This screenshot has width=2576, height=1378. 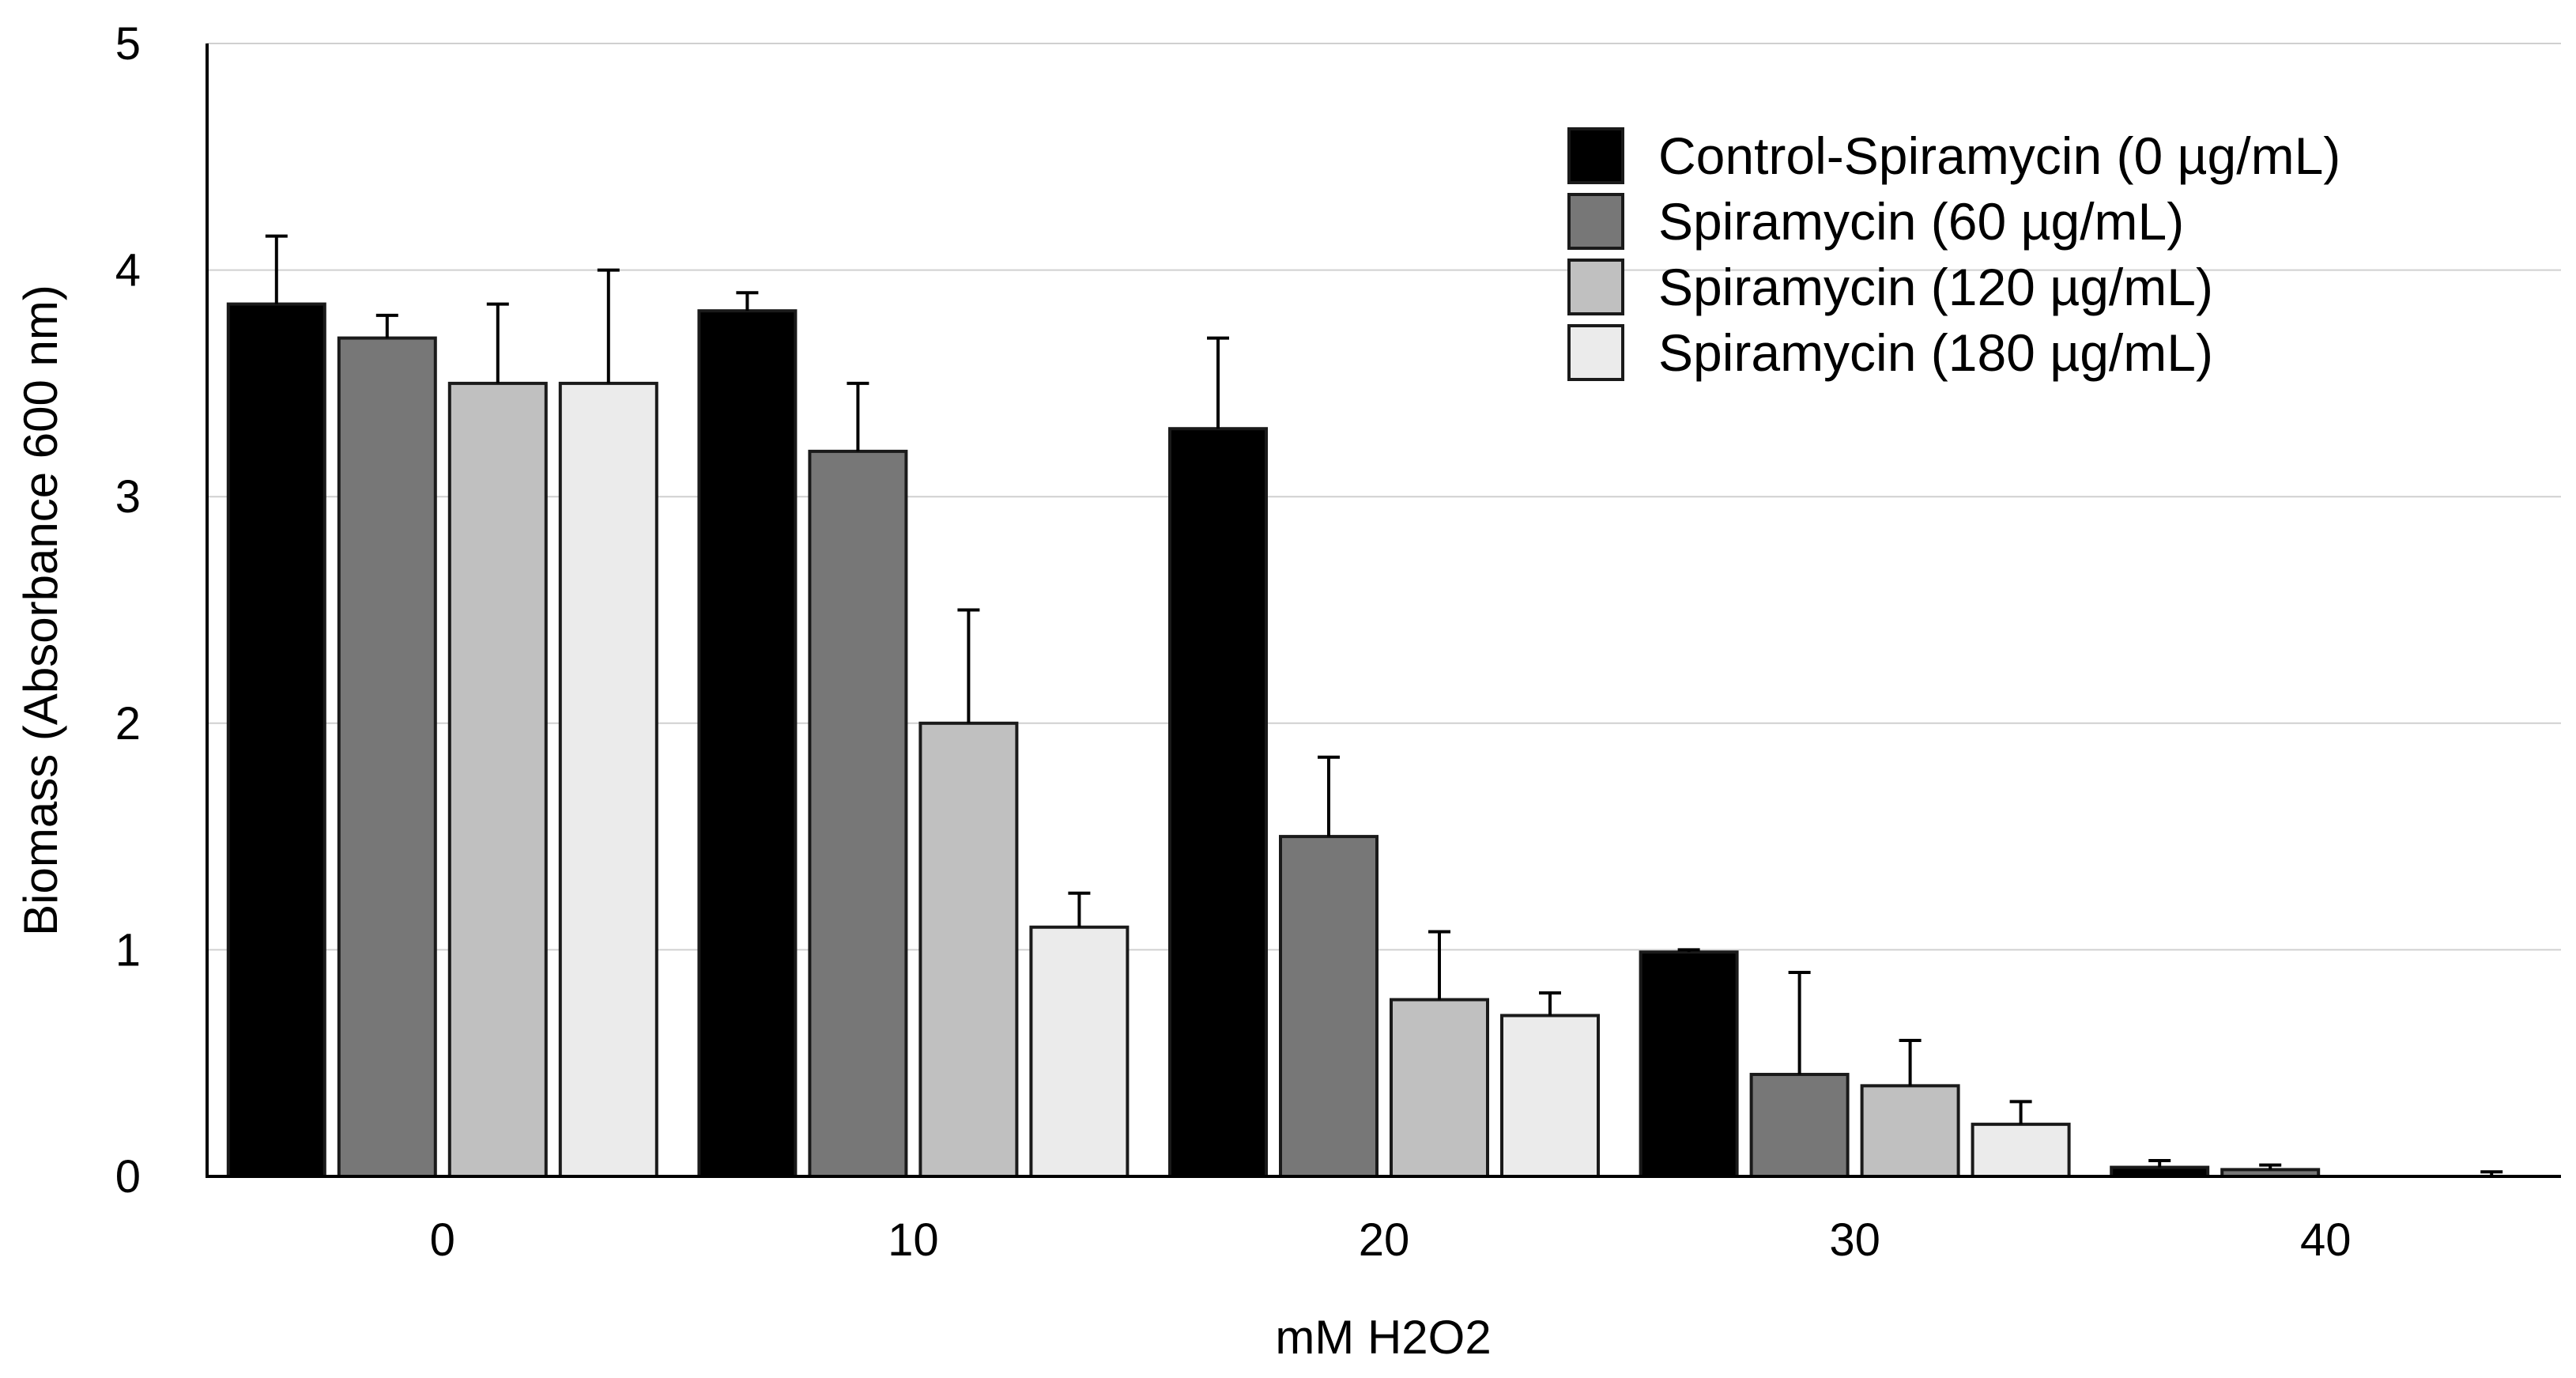 What do you see at coordinates (442, 1240) in the screenshot?
I see `x-tick-label: 0` at bounding box center [442, 1240].